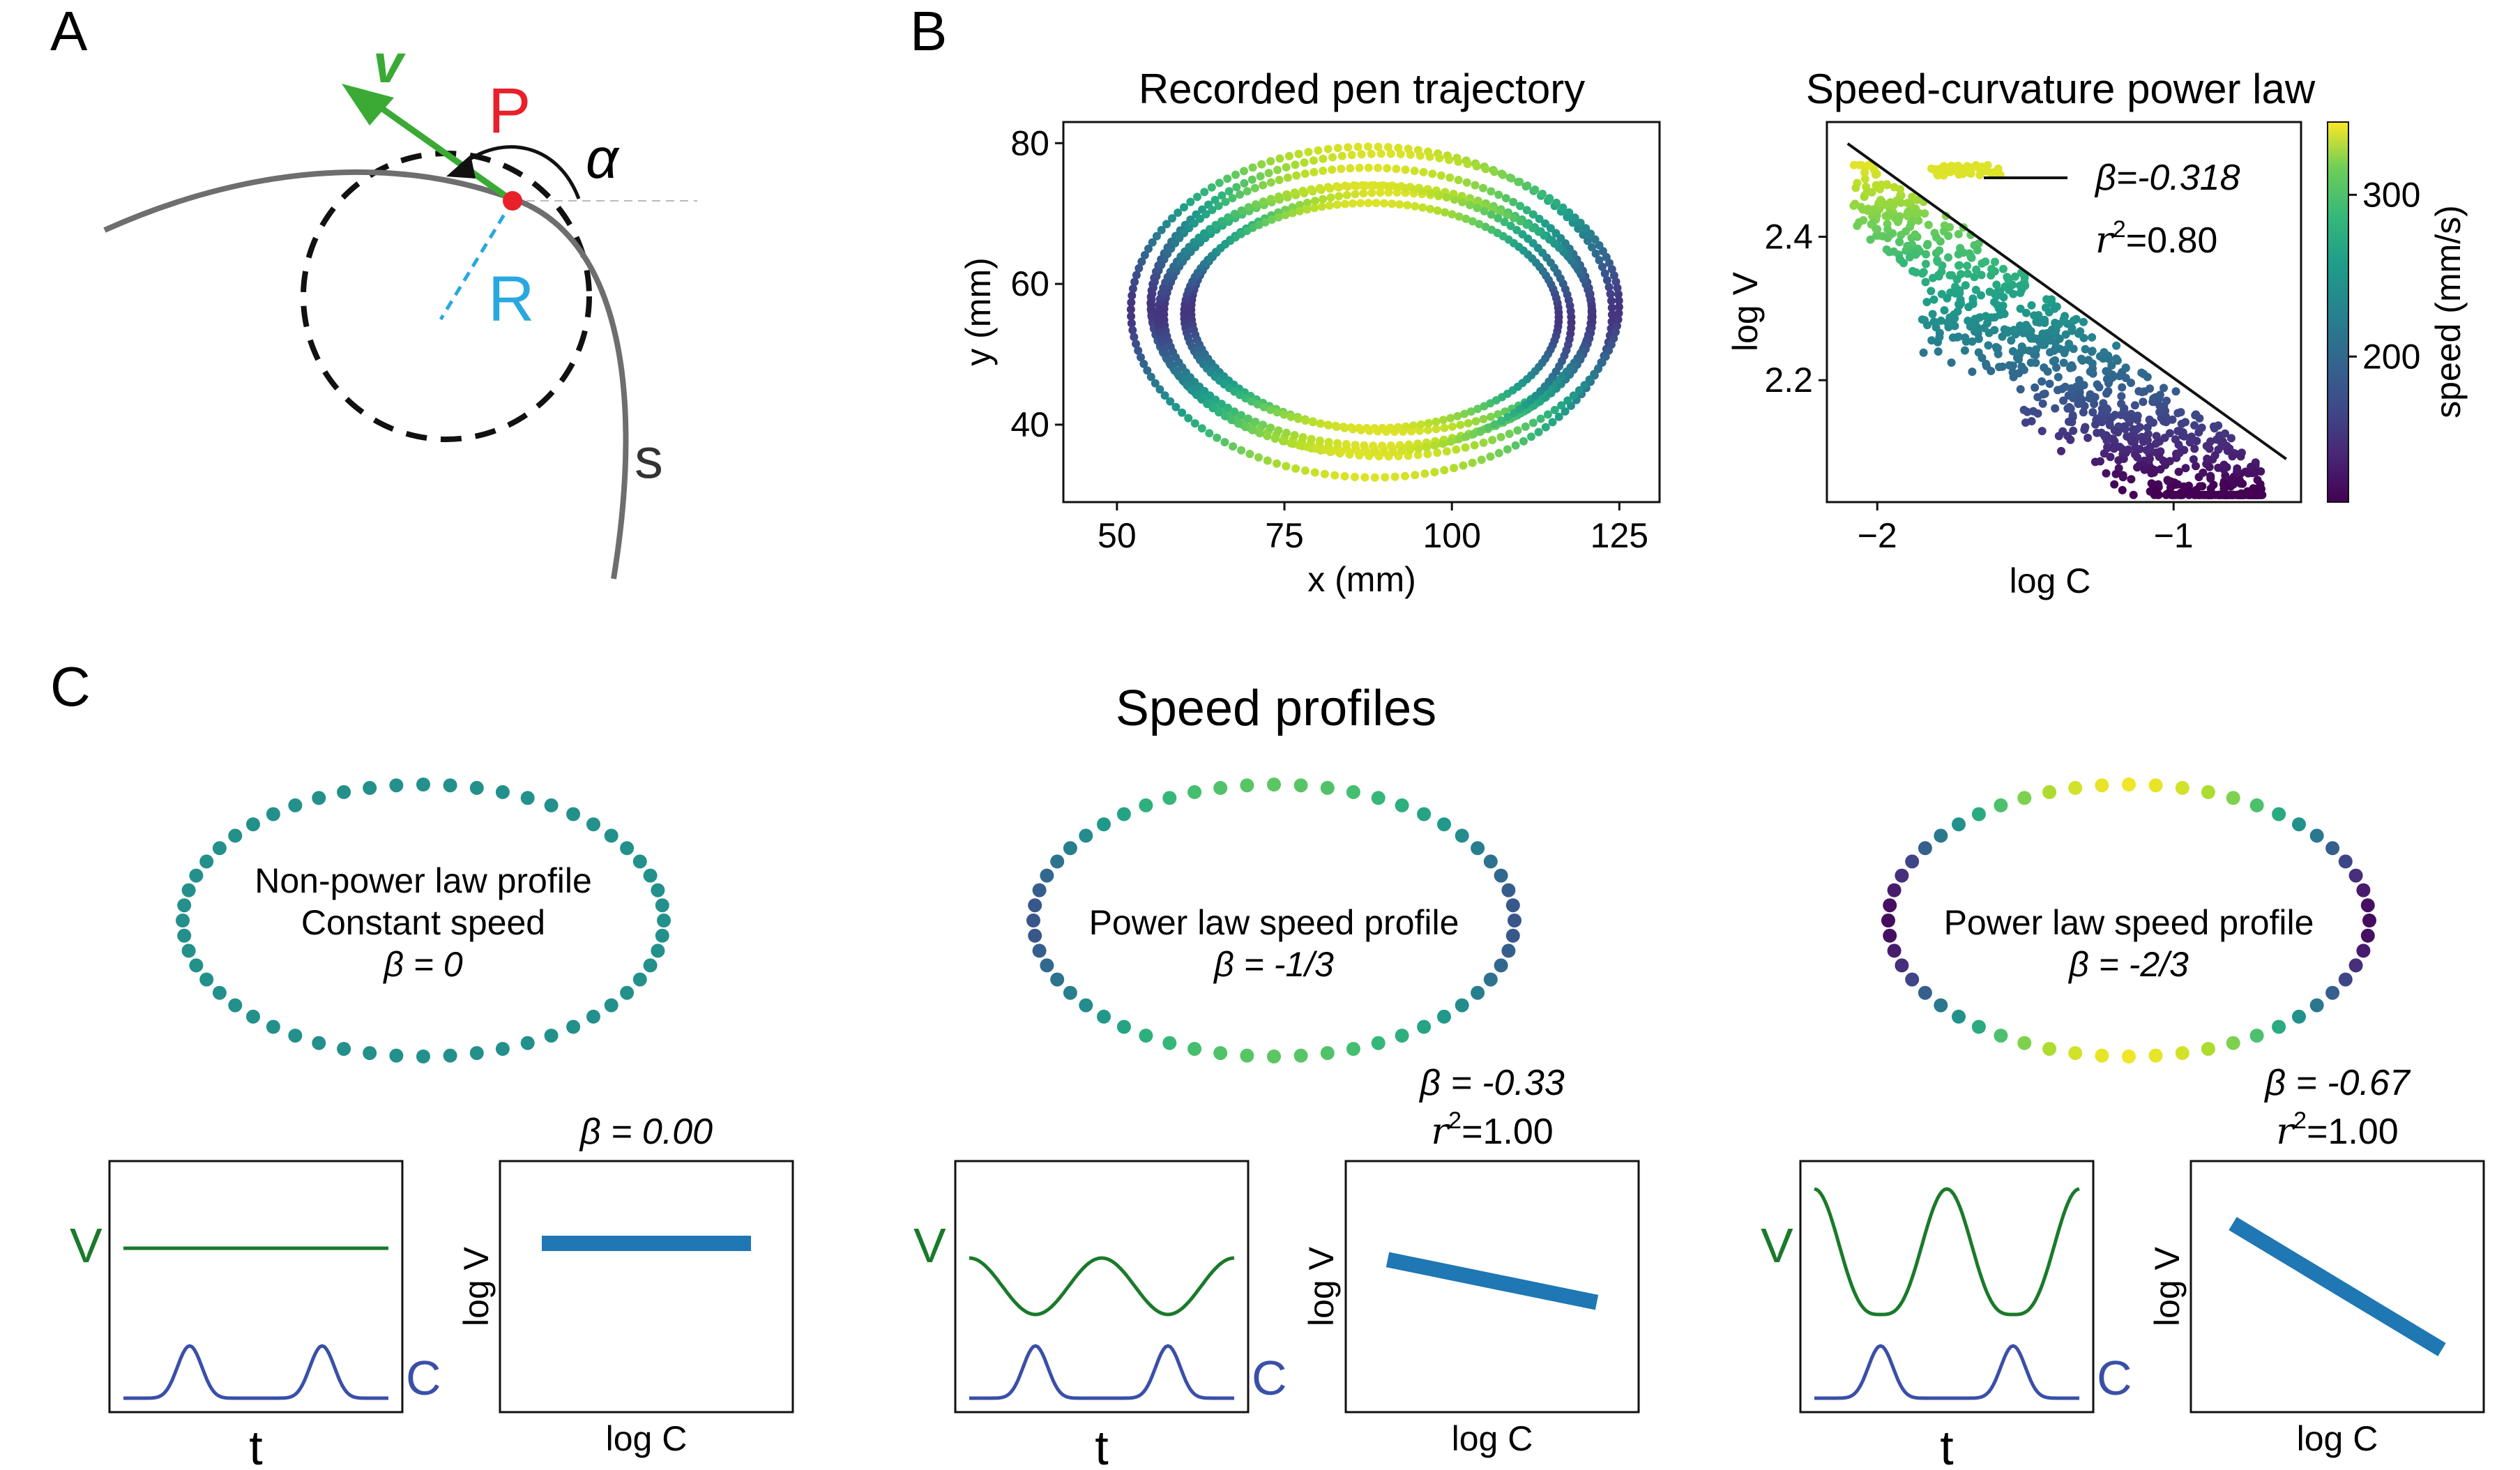 The image size is (2520, 1470). Describe the element at coordinates (1746, 311) in the screenshot. I see `power-law-ylabel: log V` at that location.